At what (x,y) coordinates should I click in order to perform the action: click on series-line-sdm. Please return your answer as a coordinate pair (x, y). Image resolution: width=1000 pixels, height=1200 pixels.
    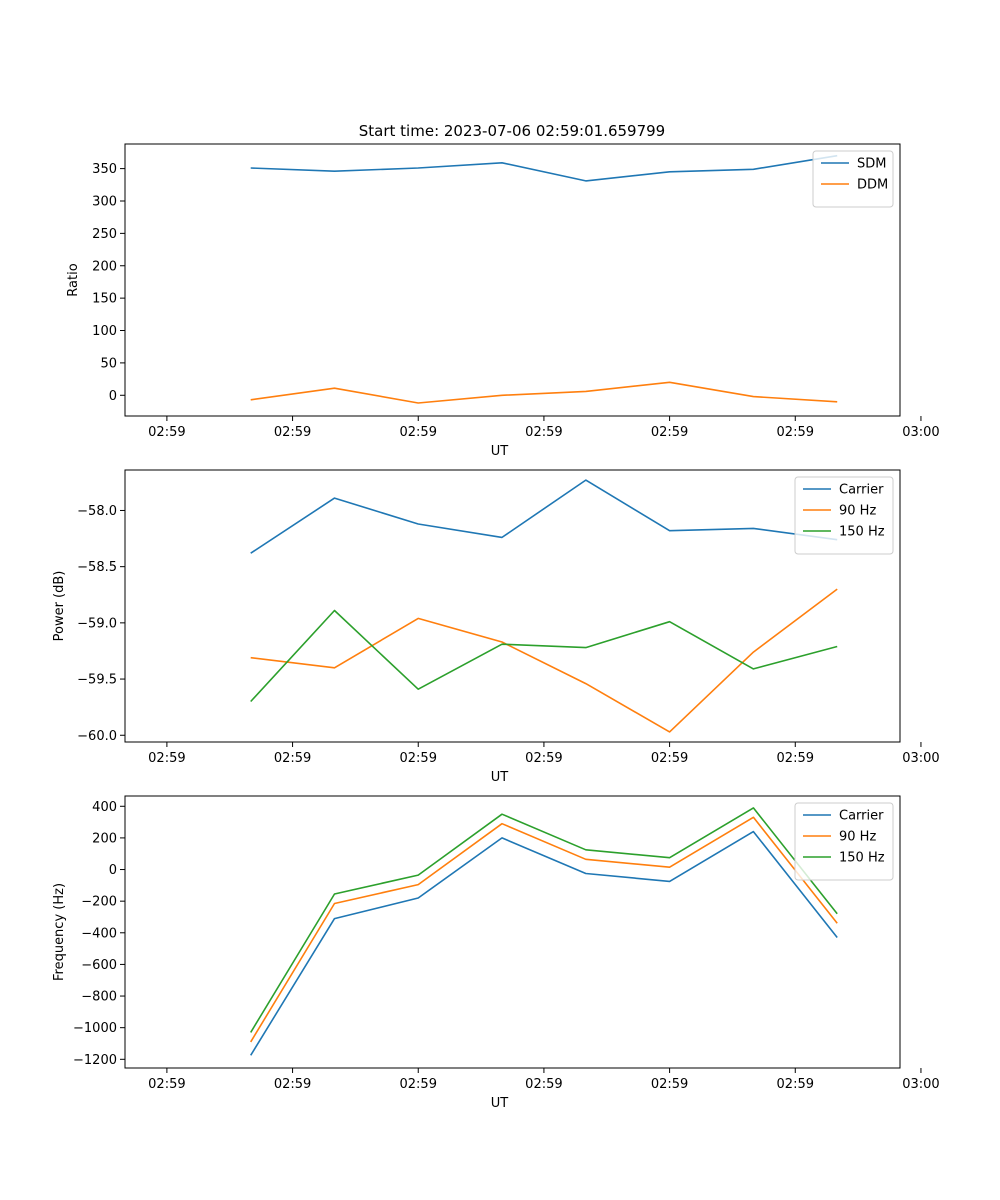
    Looking at the image, I should click on (544, 168).